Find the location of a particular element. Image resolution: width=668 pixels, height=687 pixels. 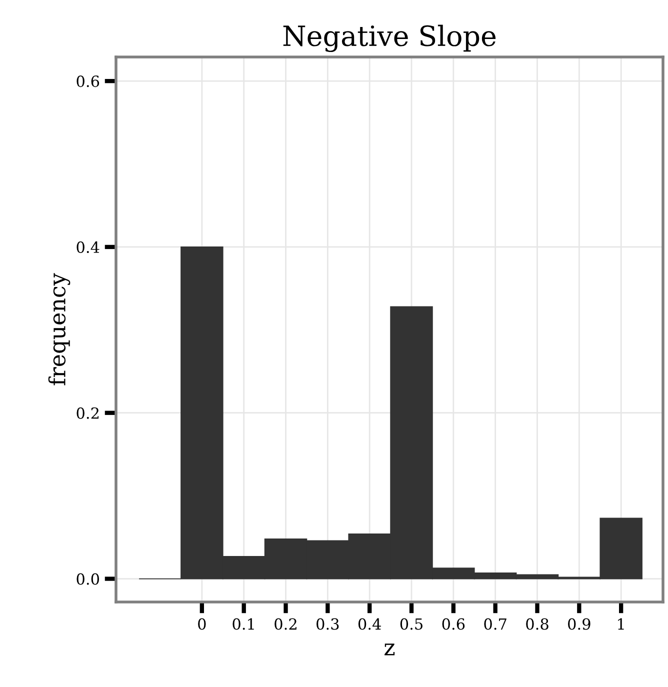

x-tick-label: 0 is located at coordinates (202, 624).